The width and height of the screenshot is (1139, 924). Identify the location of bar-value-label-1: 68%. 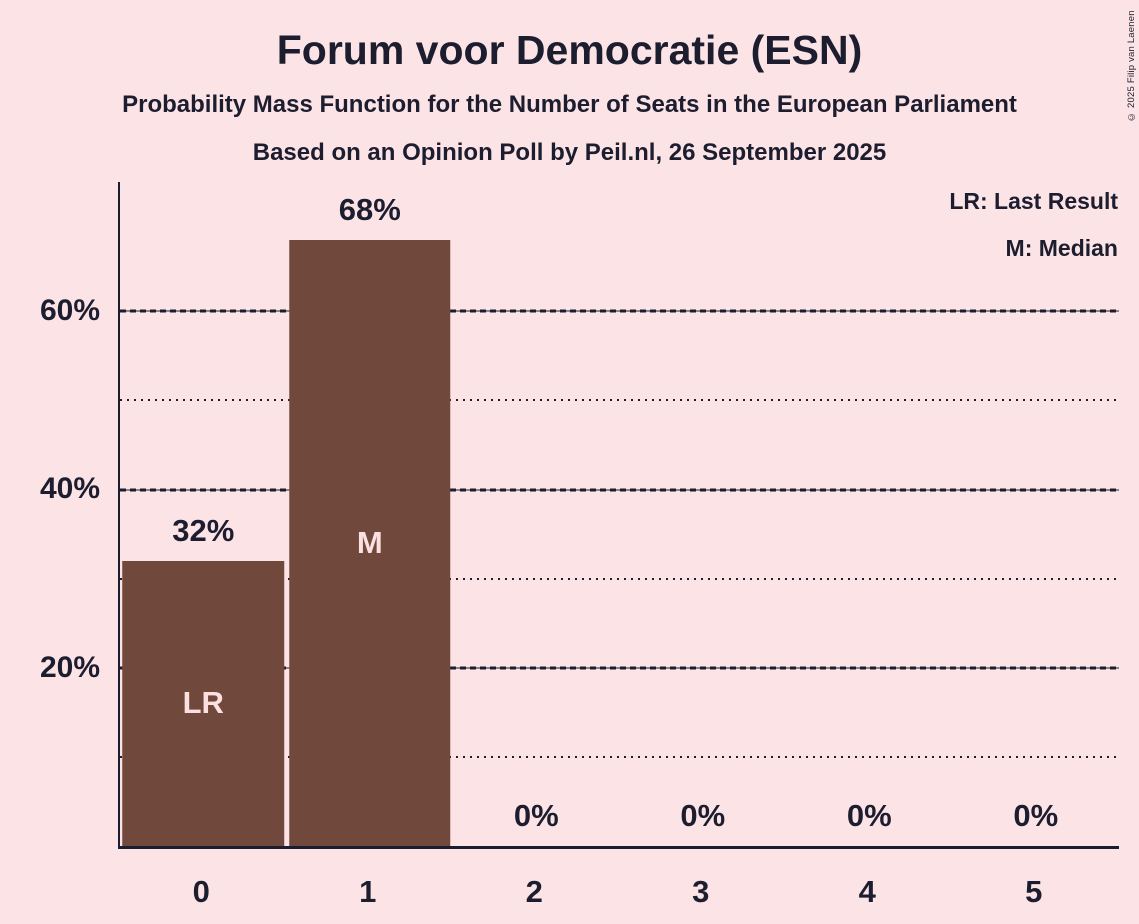
(369, 209).